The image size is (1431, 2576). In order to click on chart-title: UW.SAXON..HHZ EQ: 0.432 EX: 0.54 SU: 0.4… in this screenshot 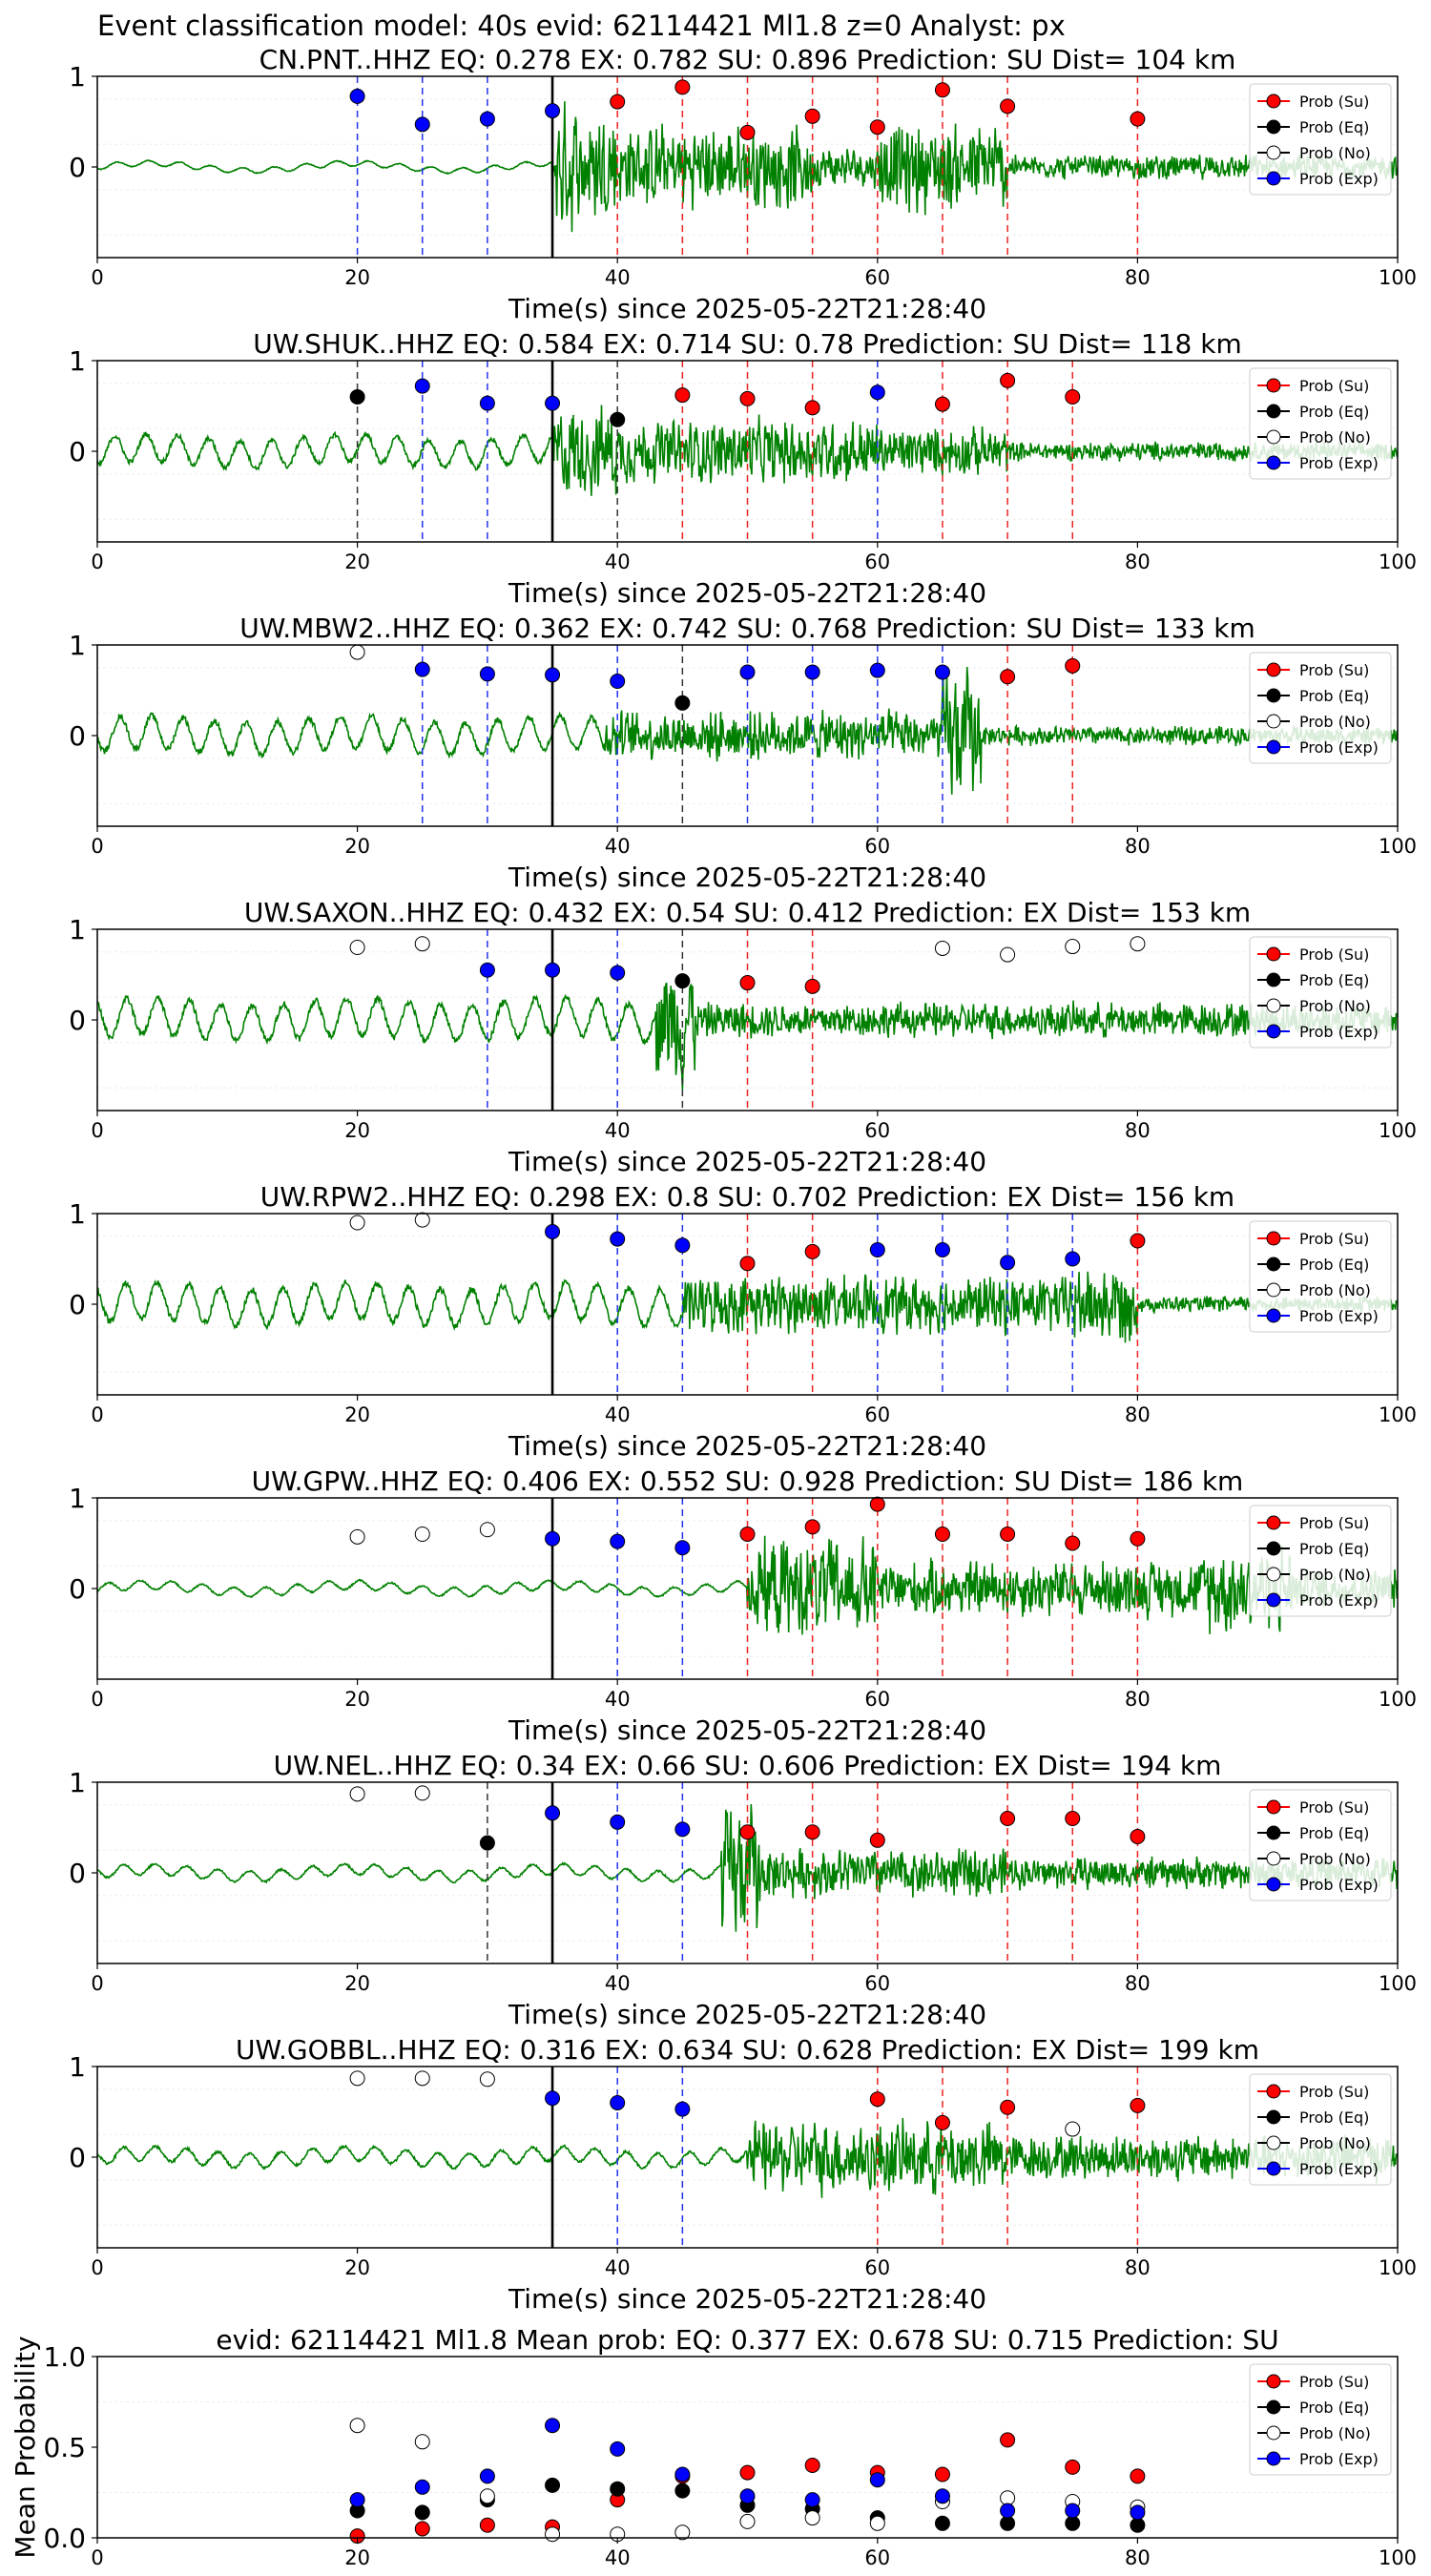, I will do `click(747, 912)`.